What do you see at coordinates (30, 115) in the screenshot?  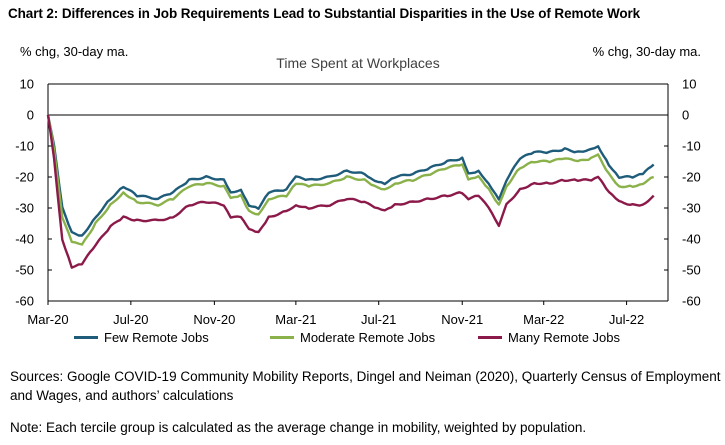 I see `y-tick-label-left: 0` at bounding box center [30, 115].